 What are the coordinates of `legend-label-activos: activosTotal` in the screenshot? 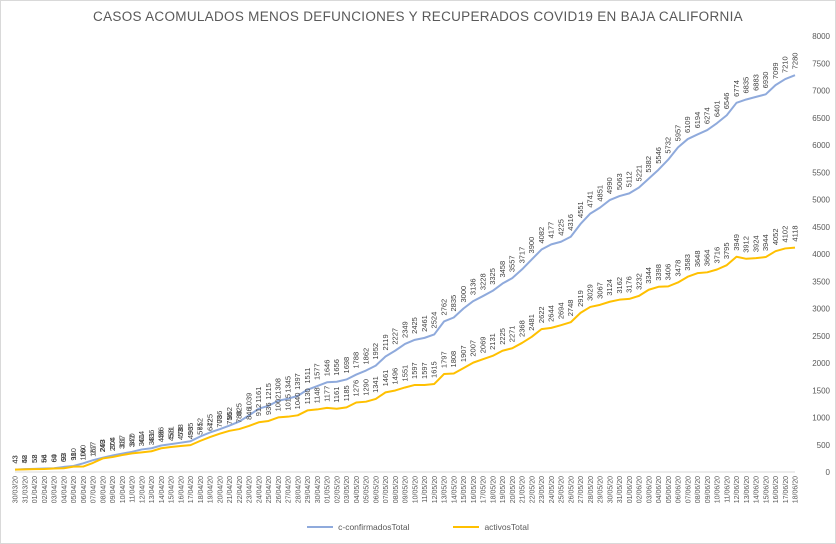 It's located at (506, 527).